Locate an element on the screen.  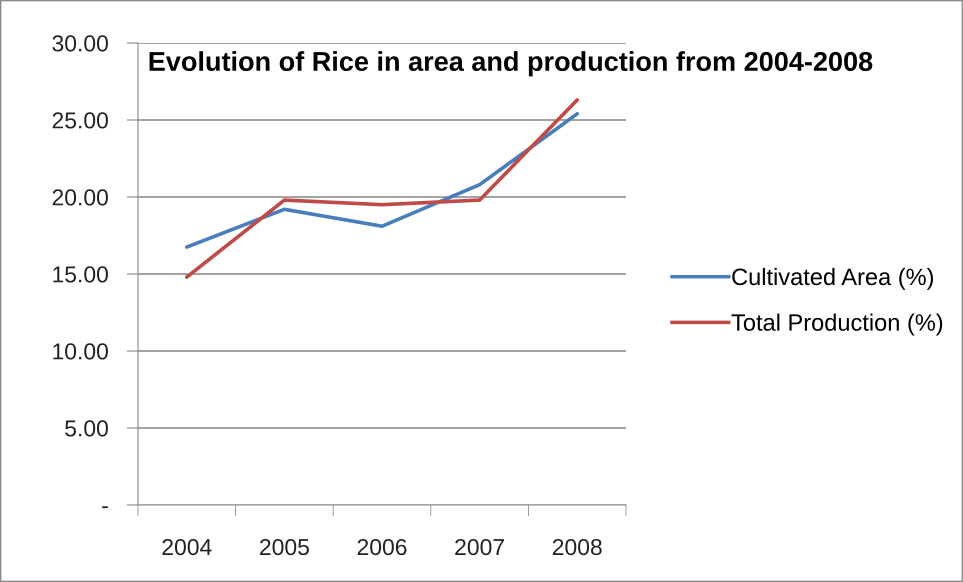
y-tick-label: 15.00 is located at coordinates (80, 274).